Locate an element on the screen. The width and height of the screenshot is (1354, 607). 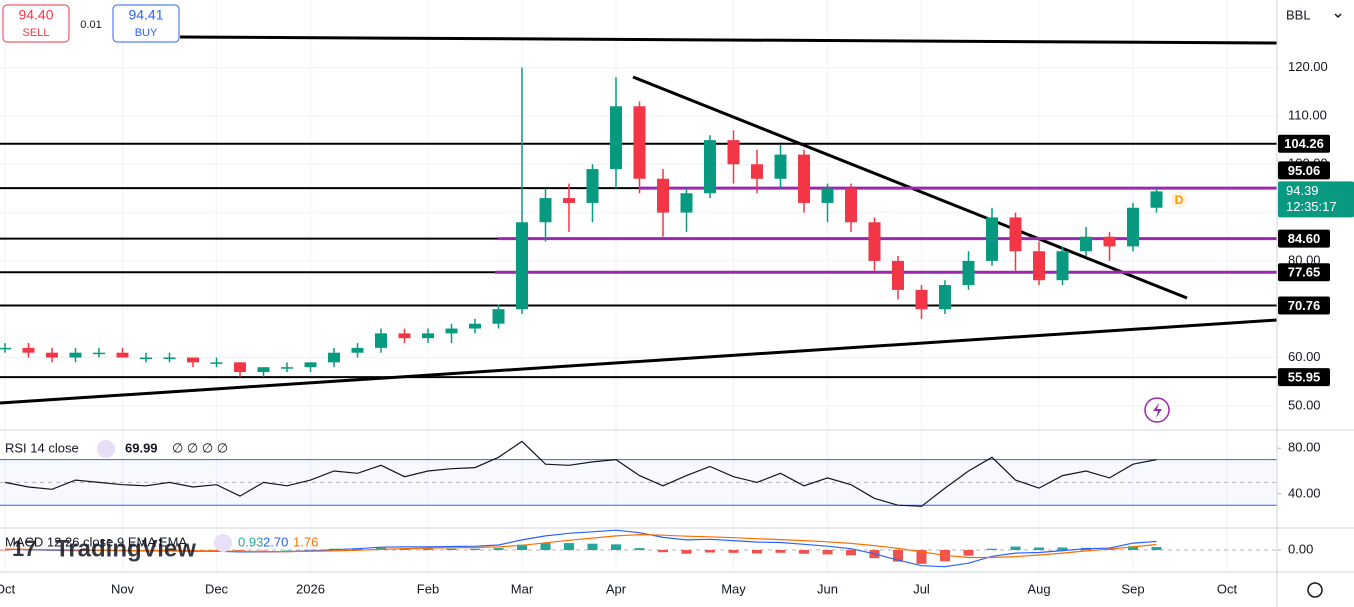
watermark: TradingView is located at coordinates (125, 548).